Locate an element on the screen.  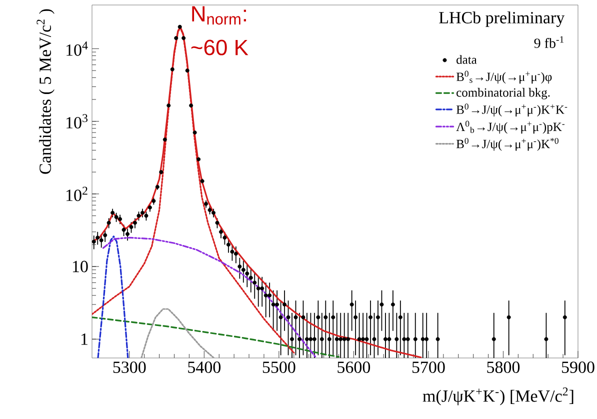
x-tick-label: 5700 is located at coordinates (428, 367).